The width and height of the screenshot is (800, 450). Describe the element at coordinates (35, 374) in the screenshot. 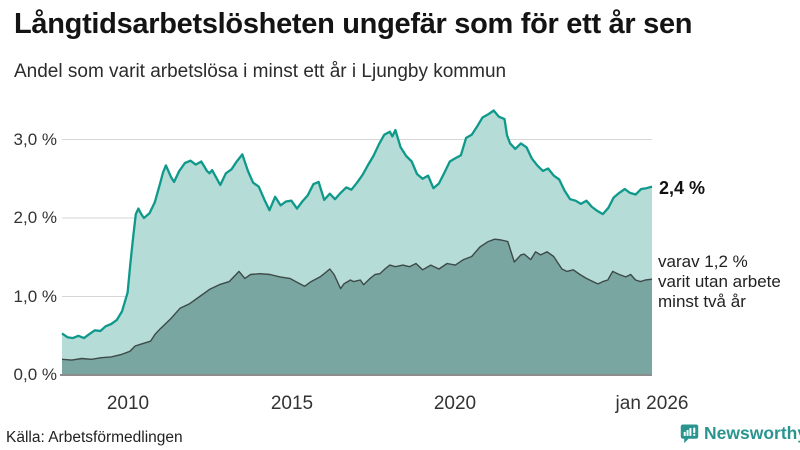

I see `y-axis-tick-label: 0,0 %` at that location.